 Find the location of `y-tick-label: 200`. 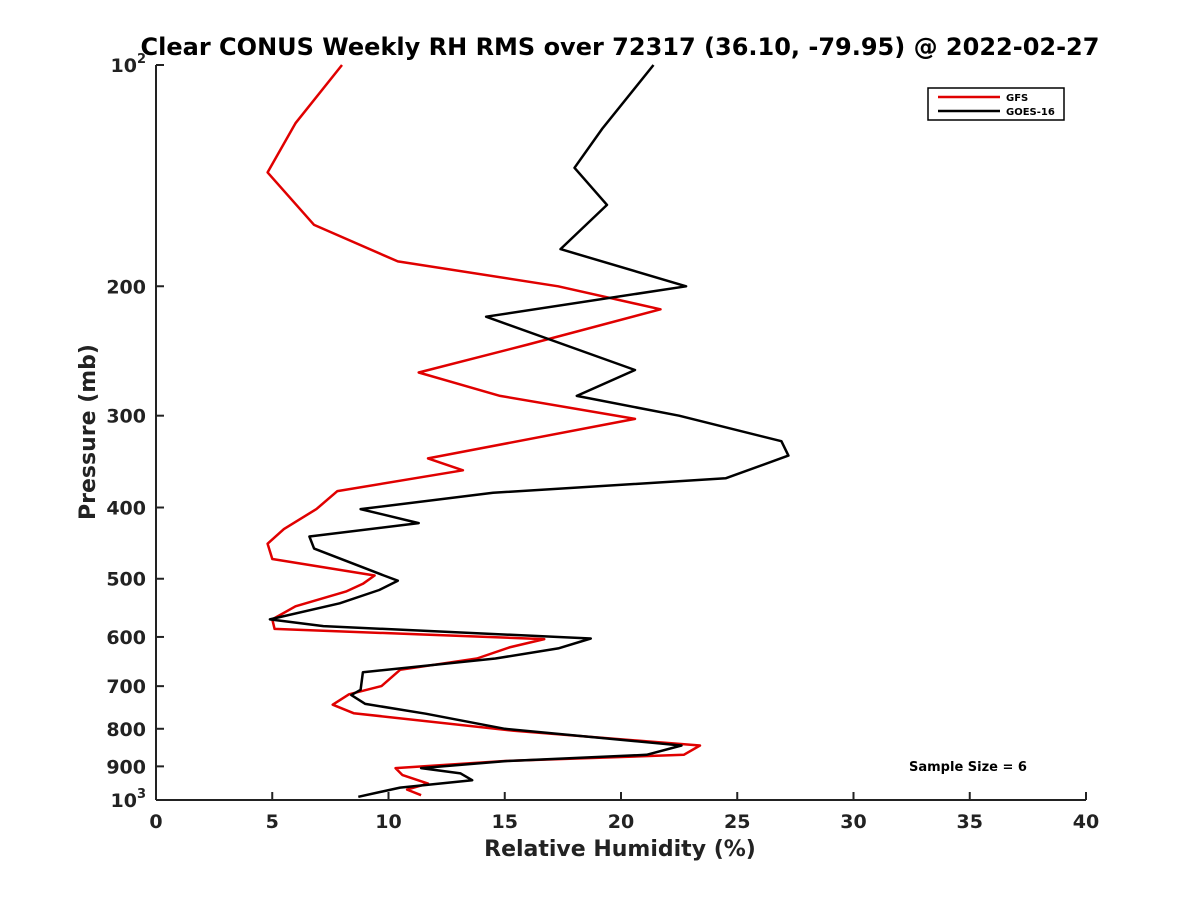

y-tick-label: 200 is located at coordinates (126, 287).